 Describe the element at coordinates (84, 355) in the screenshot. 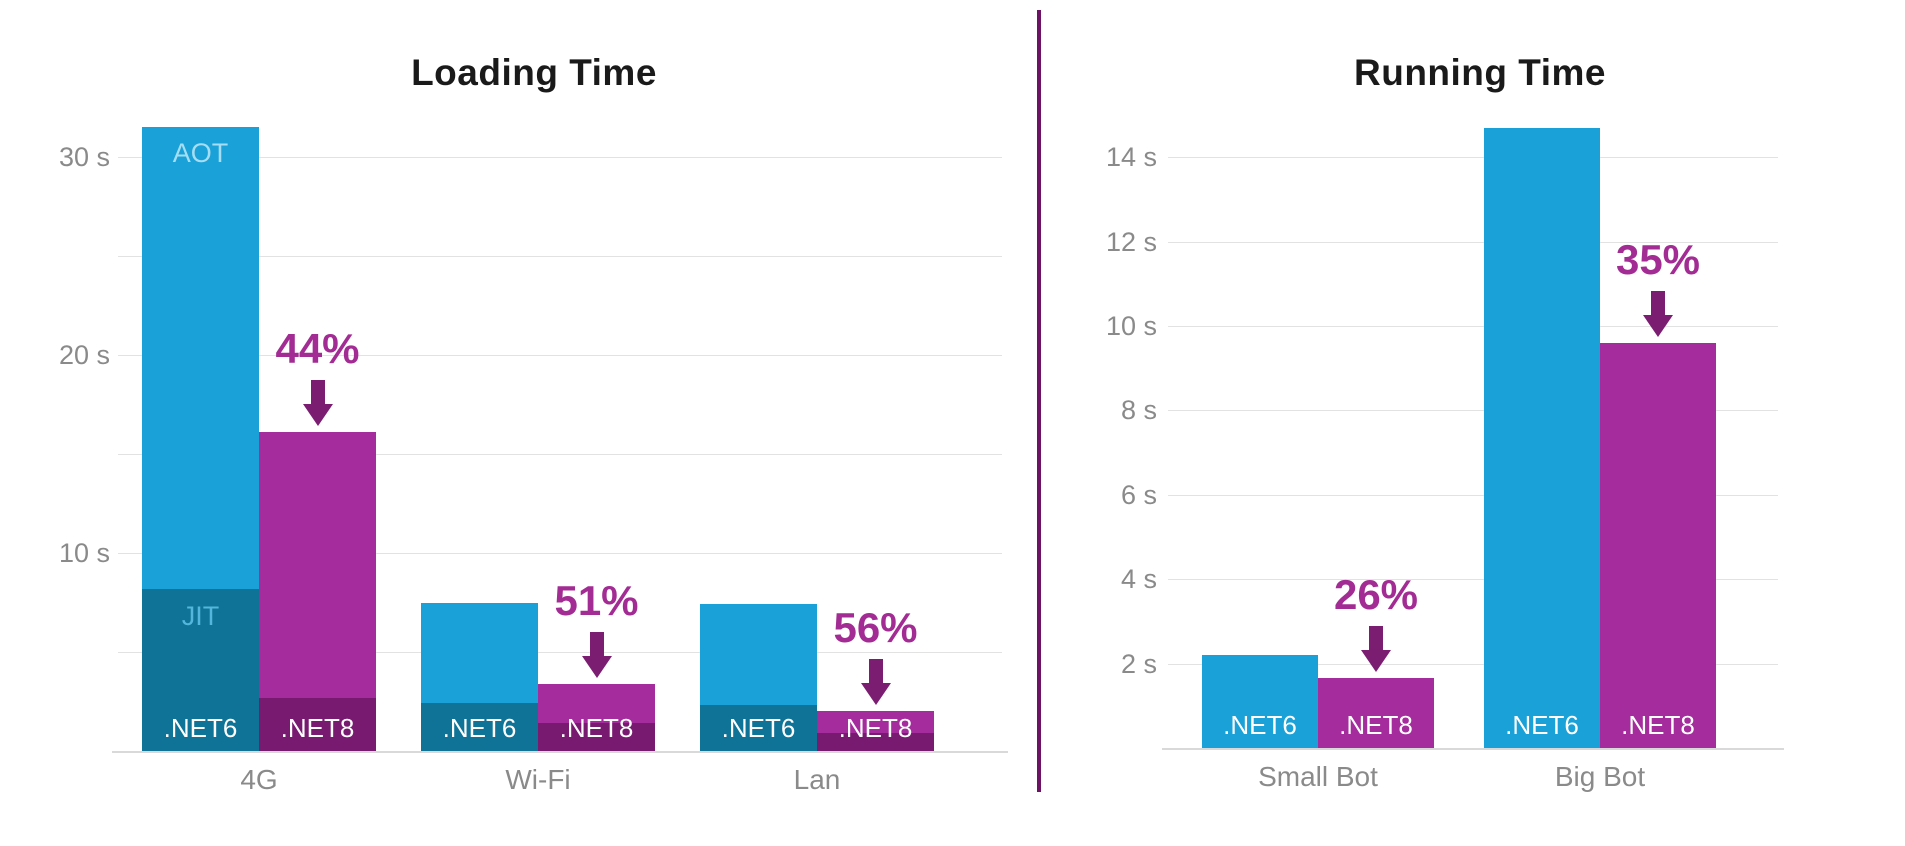

I see `y-axis-tick-label: 20 s` at that location.